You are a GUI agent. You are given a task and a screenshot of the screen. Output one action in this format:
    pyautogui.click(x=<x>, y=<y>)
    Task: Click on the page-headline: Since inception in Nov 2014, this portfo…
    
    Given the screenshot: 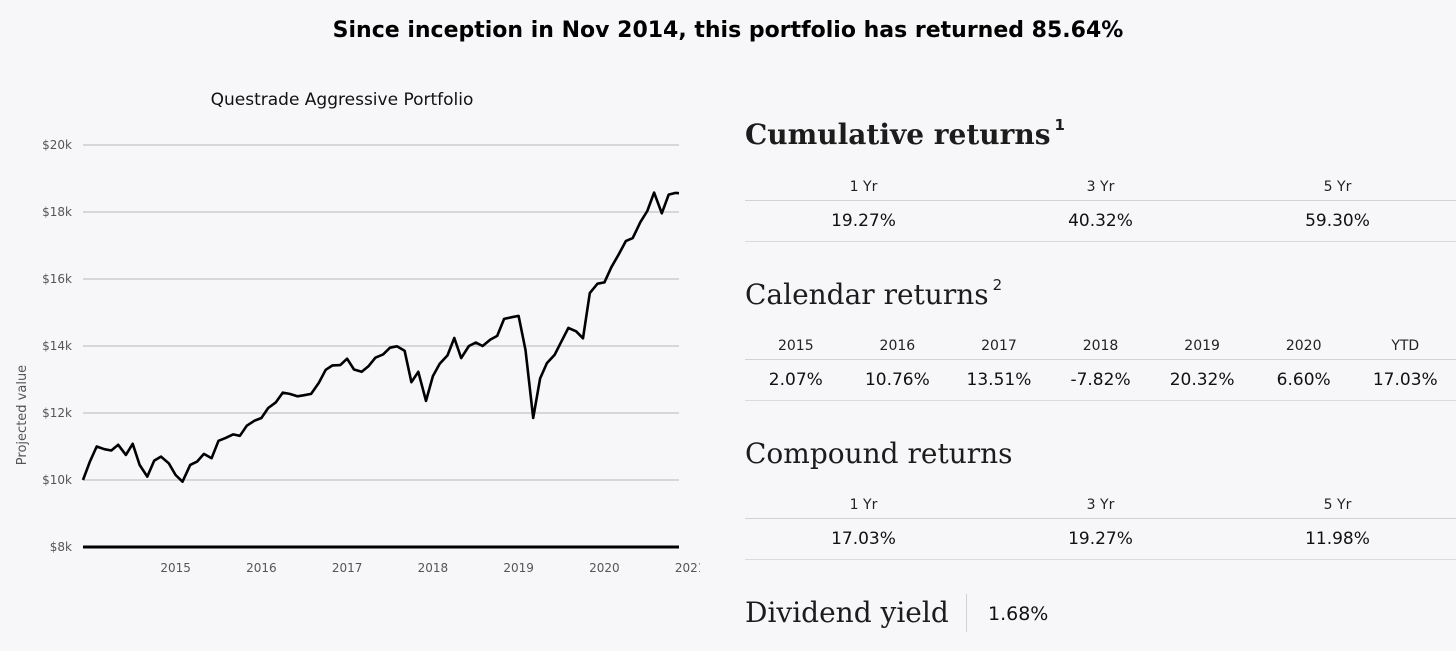 What is the action you would take?
    pyautogui.click(x=728, y=30)
    